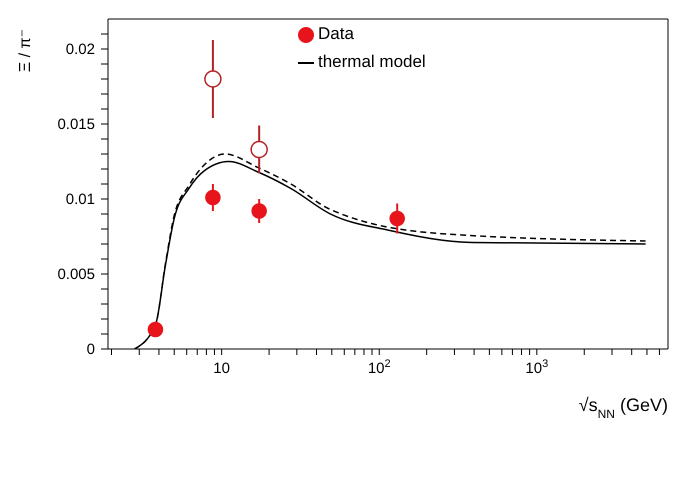  Describe the element at coordinates (536, 367) in the screenshot. I see `x-tick-label: 10$^{3}$` at that location.